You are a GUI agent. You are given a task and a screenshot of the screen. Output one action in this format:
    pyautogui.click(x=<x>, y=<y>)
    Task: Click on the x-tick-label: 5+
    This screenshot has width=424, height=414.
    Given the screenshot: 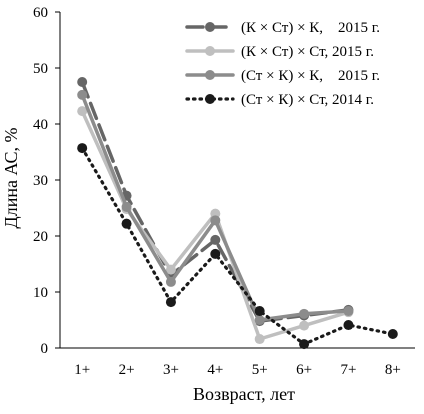 What is the action you would take?
    pyautogui.click(x=260, y=370)
    